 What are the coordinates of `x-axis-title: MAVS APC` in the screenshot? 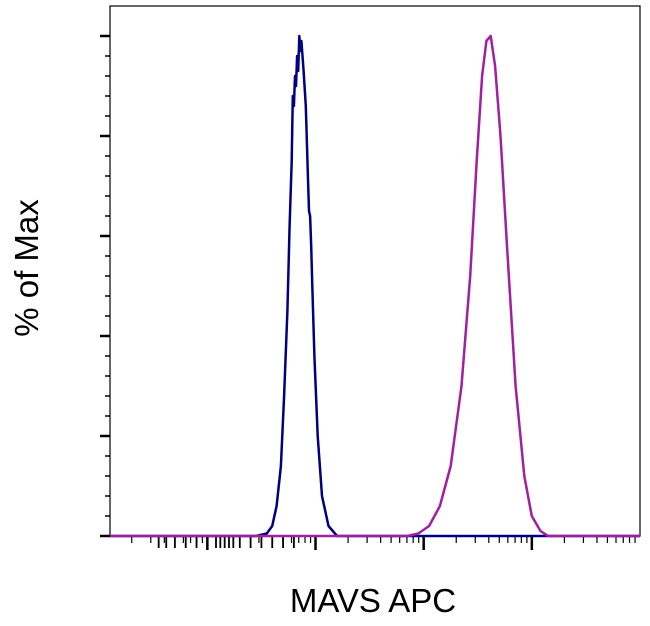 It's located at (373, 600).